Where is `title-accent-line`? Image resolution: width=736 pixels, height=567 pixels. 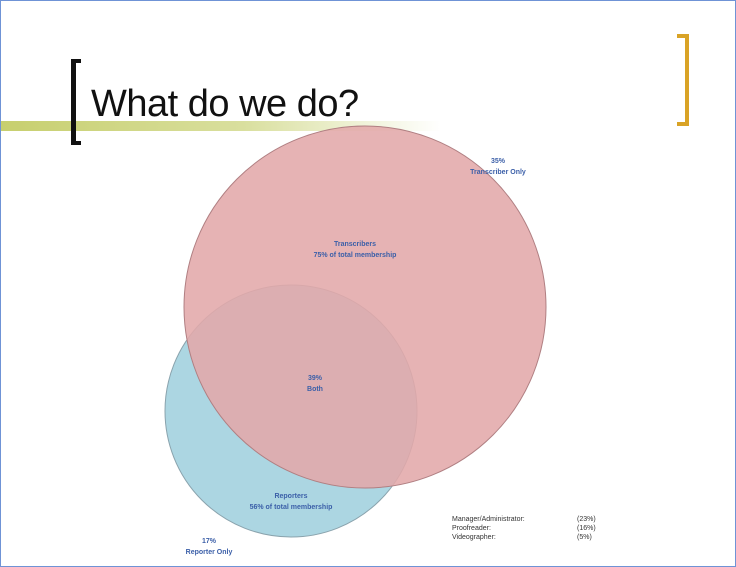 title-accent-line is located at coordinates (221, 126).